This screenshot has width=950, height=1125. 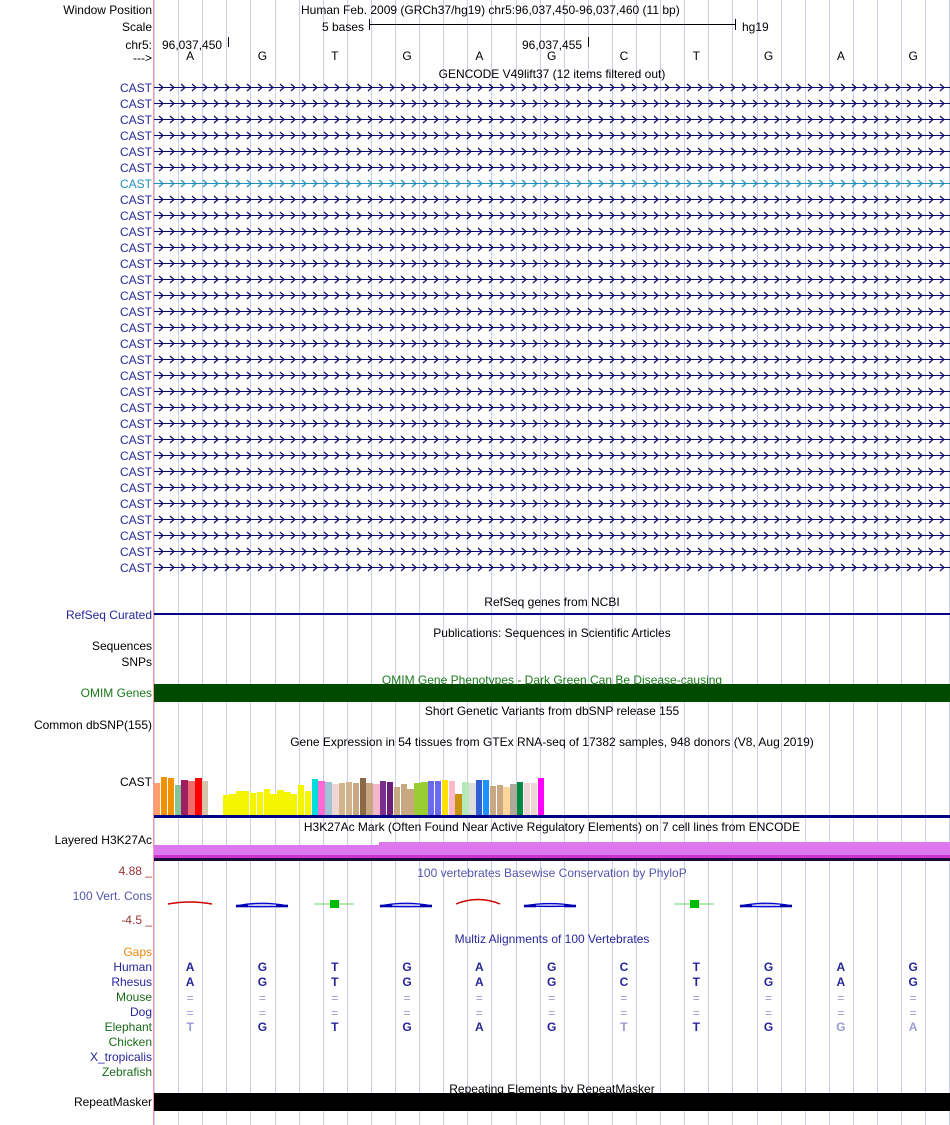 What do you see at coordinates (128, 1027) in the screenshot?
I see `multiz-species-label: Elephant` at bounding box center [128, 1027].